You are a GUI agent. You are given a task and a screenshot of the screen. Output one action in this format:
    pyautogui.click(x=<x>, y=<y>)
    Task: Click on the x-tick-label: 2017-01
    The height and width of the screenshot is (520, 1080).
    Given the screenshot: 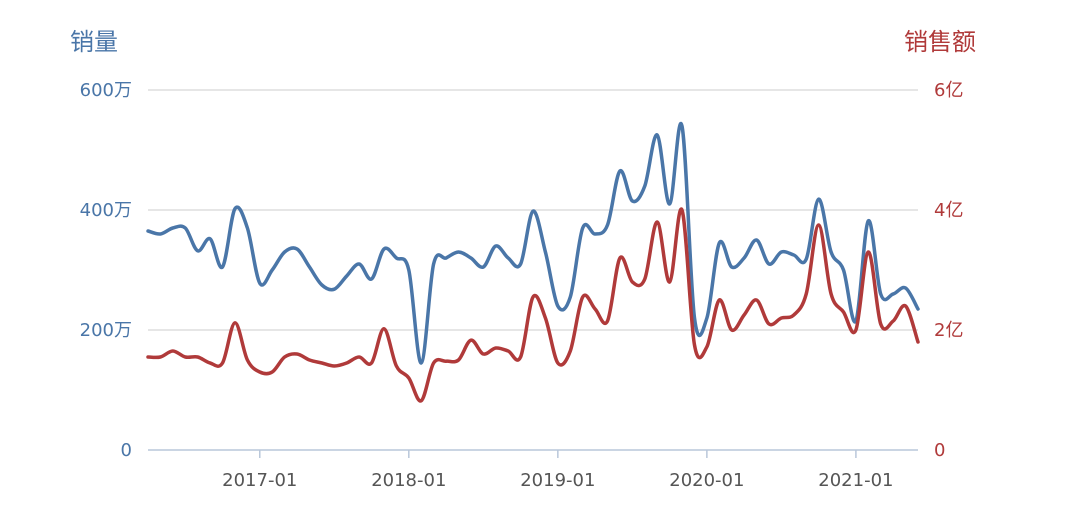 What is the action you would take?
    pyautogui.click(x=259, y=480)
    